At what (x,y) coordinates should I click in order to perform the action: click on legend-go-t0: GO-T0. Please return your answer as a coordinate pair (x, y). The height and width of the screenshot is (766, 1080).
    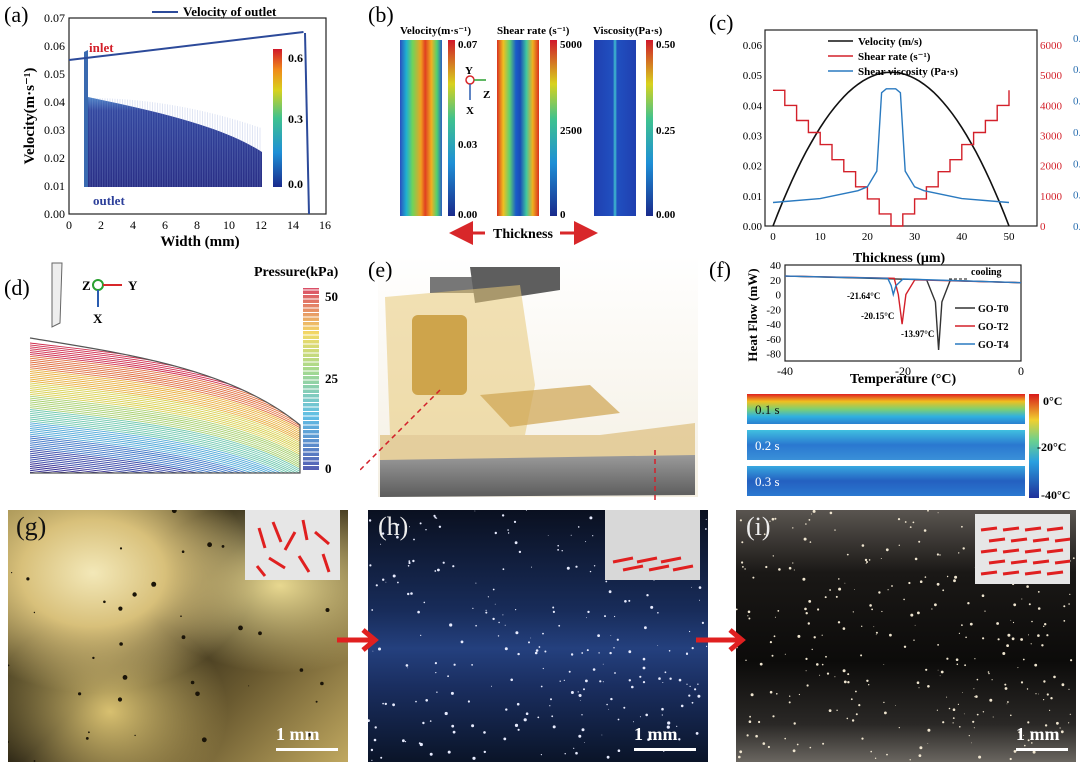
    Looking at the image, I should click on (993, 309).